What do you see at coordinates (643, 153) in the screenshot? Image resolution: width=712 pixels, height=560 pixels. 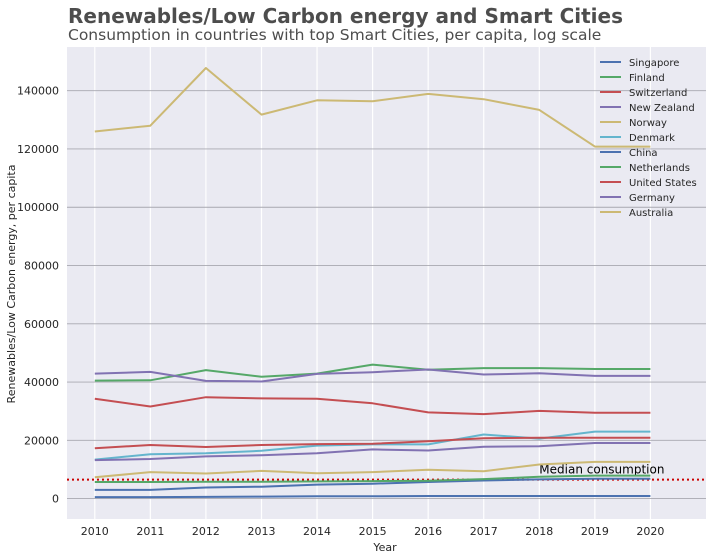 I see `legend-label: China` at bounding box center [643, 153].